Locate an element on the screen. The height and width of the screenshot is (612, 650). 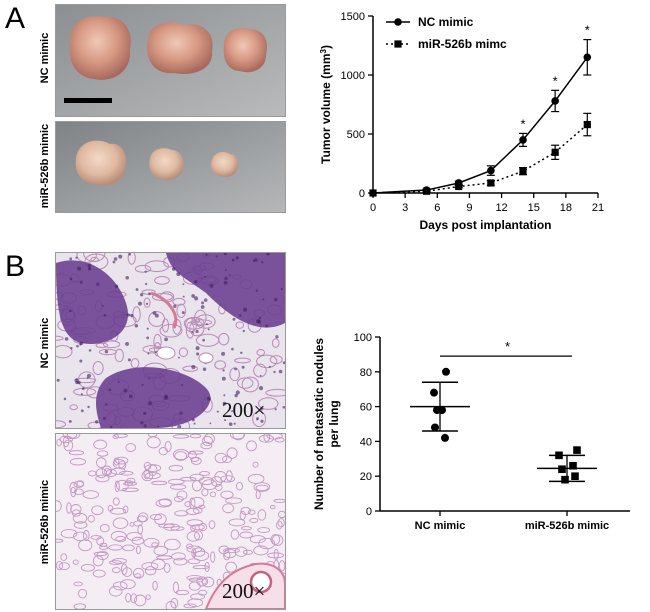
y-tick-label: 0 is located at coordinates (362, 194).